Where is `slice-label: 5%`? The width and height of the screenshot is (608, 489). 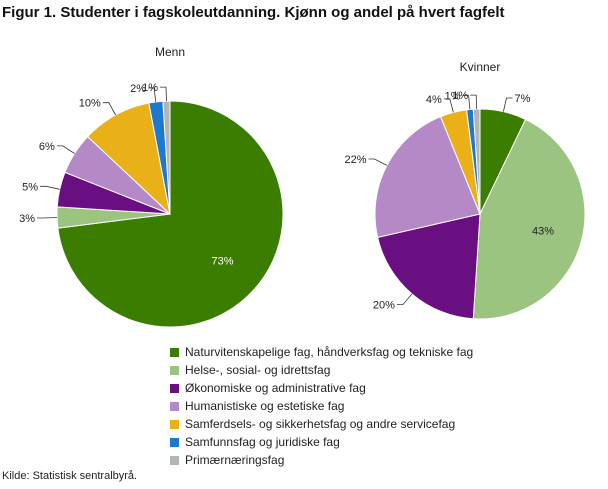 slice-label: 5% is located at coordinates (30, 187).